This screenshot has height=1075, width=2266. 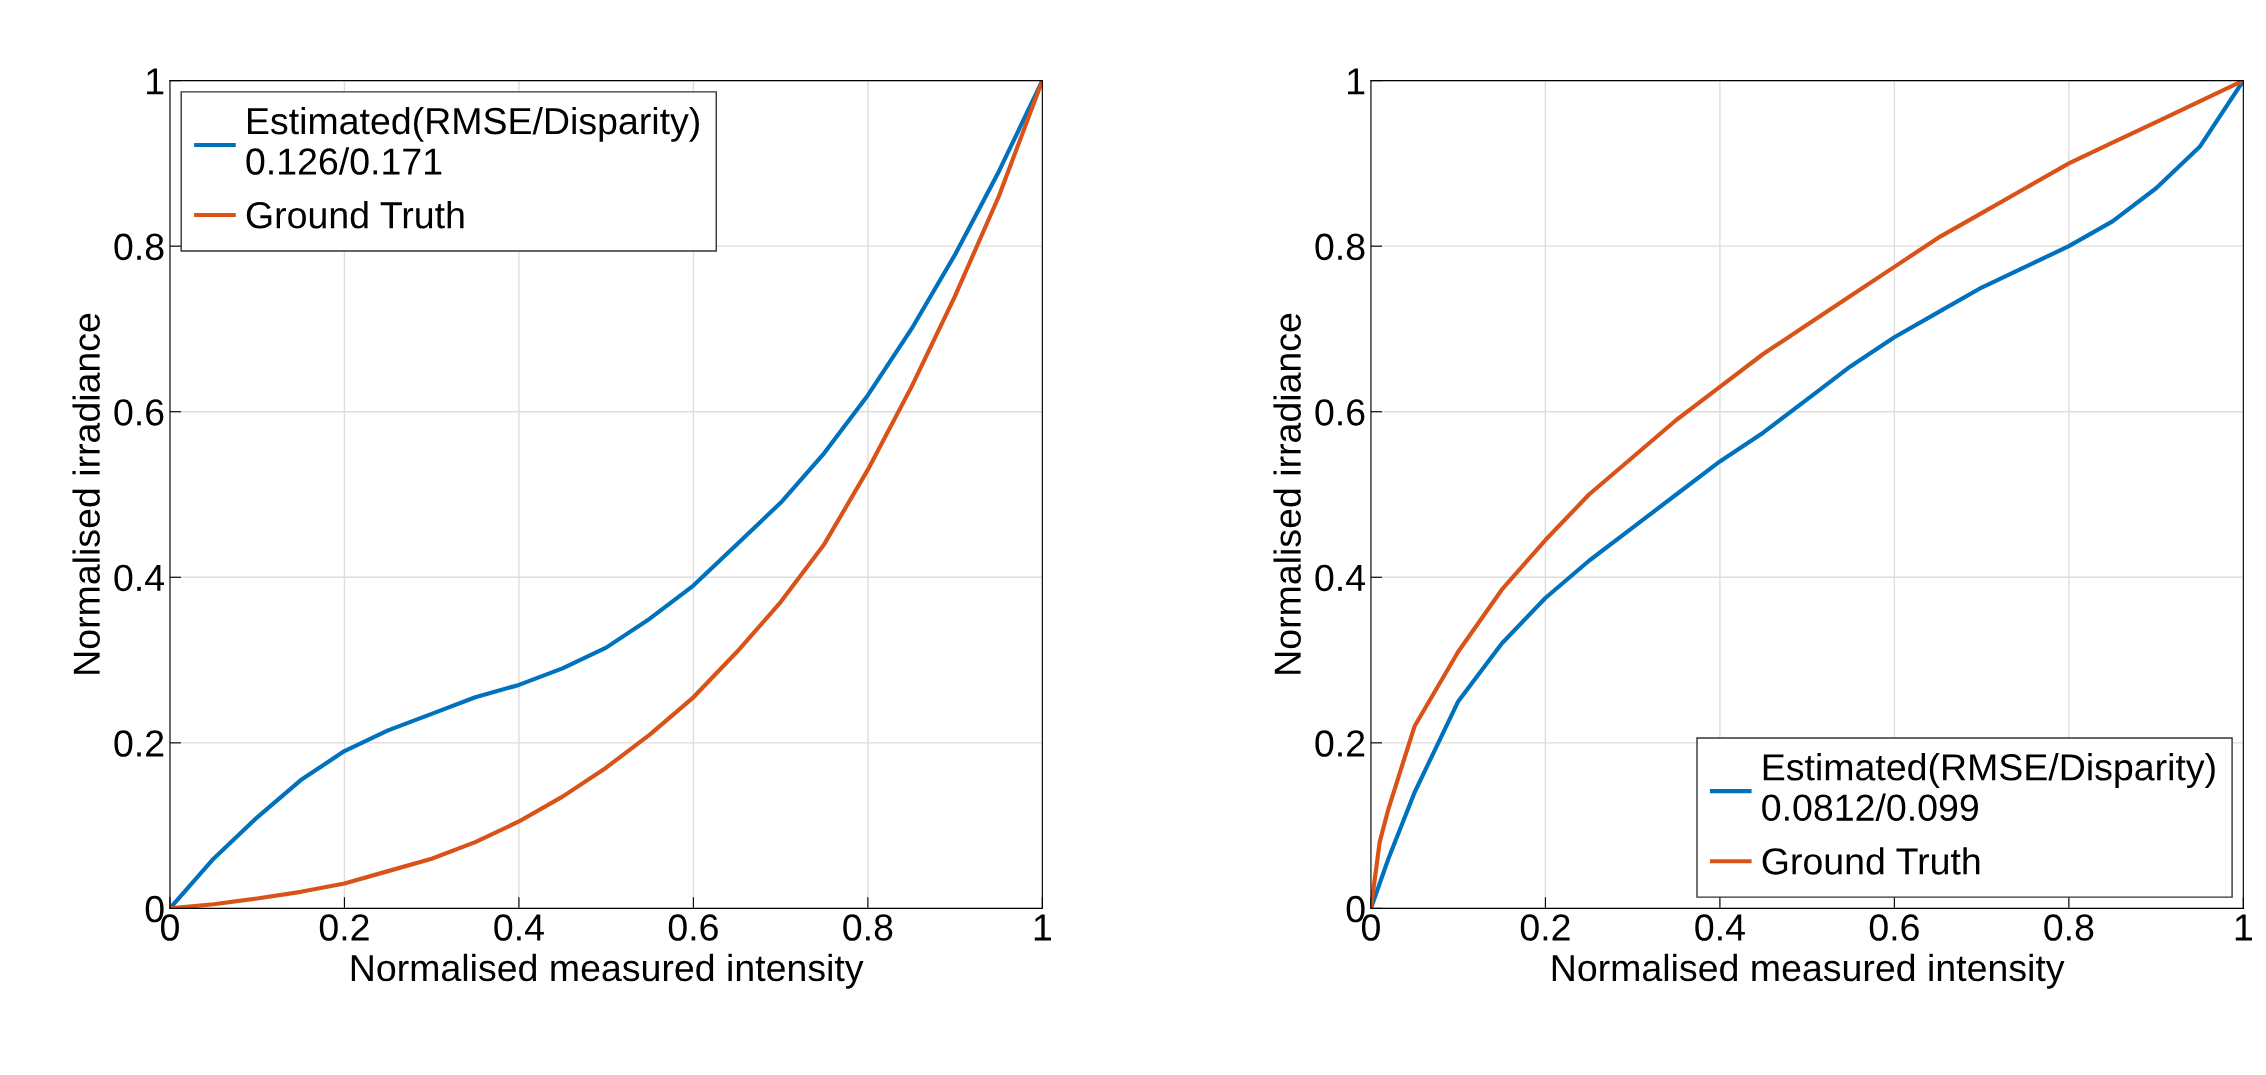 What do you see at coordinates (1988, 787) in the screenshot?
I see `legend-label: Estimated(RMSE/Disparity) 0.0812/0.099` at bounding box center [1988, 787].